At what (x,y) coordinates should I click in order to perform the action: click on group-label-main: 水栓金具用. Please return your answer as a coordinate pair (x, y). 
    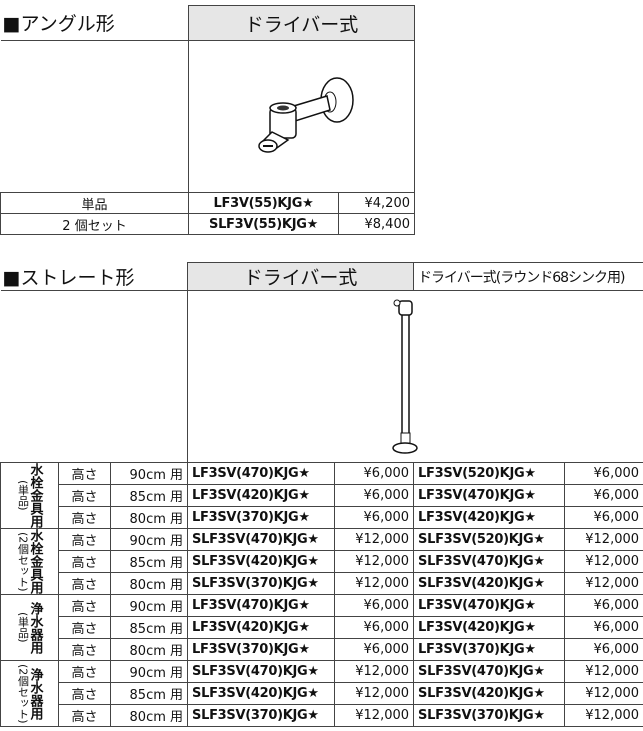
    Looking at the image, I should click on (35, 495).